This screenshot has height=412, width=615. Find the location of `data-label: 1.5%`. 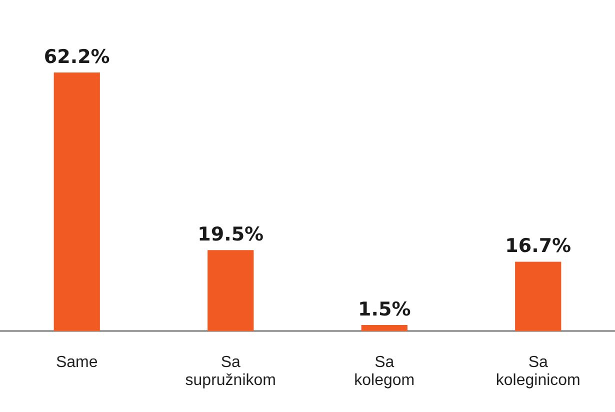

data-label: 1.5% is located at coordinates (384, 309).